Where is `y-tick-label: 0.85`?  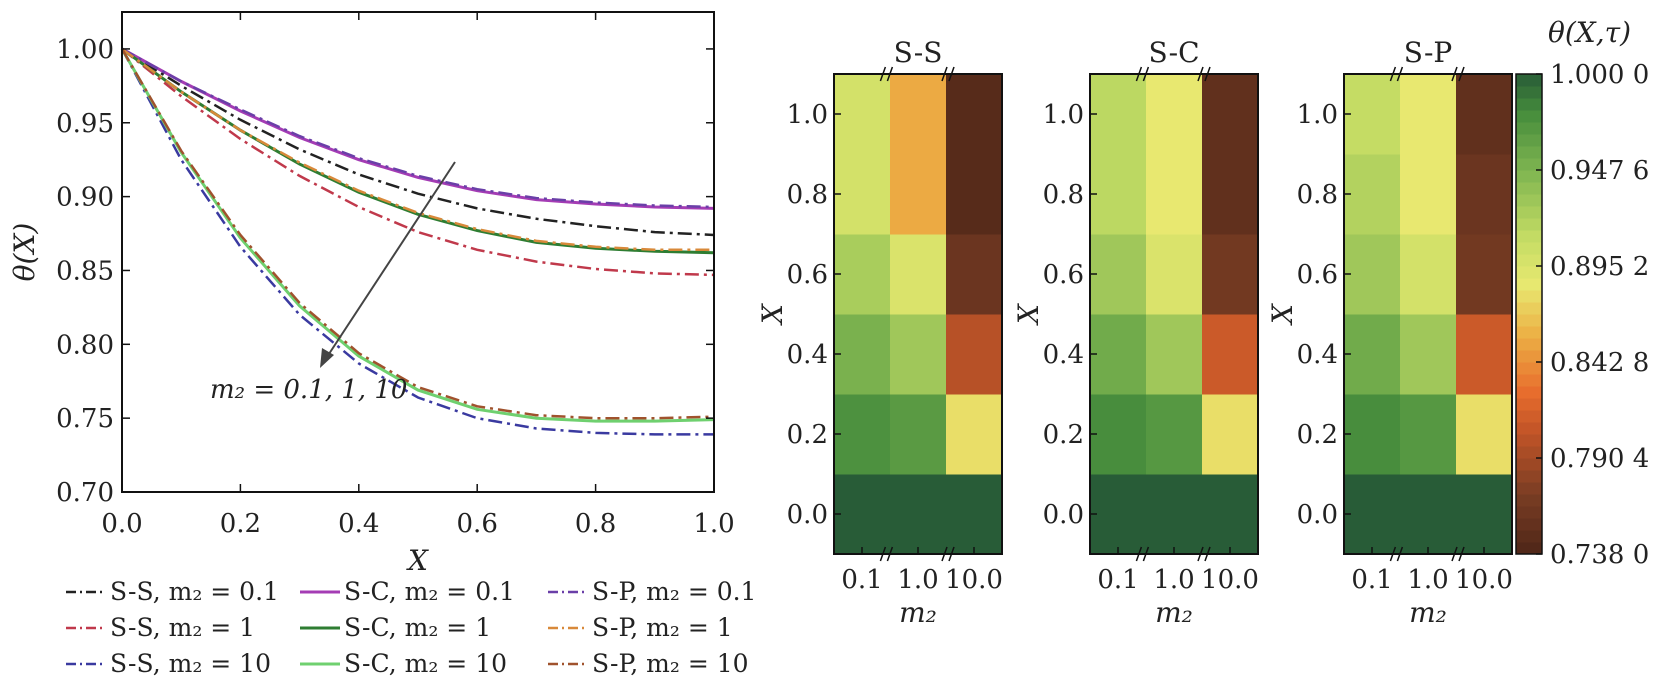
y-tick-label: 0.85 is located at coordinates (85, 271).